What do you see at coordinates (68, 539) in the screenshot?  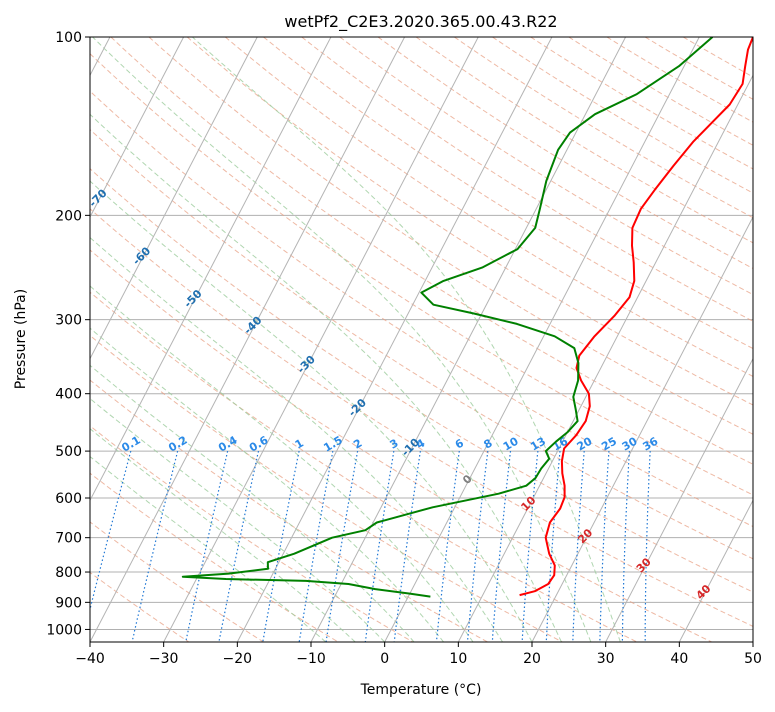 I see `y-tick-label: 700` at bounding box center [68, 539].